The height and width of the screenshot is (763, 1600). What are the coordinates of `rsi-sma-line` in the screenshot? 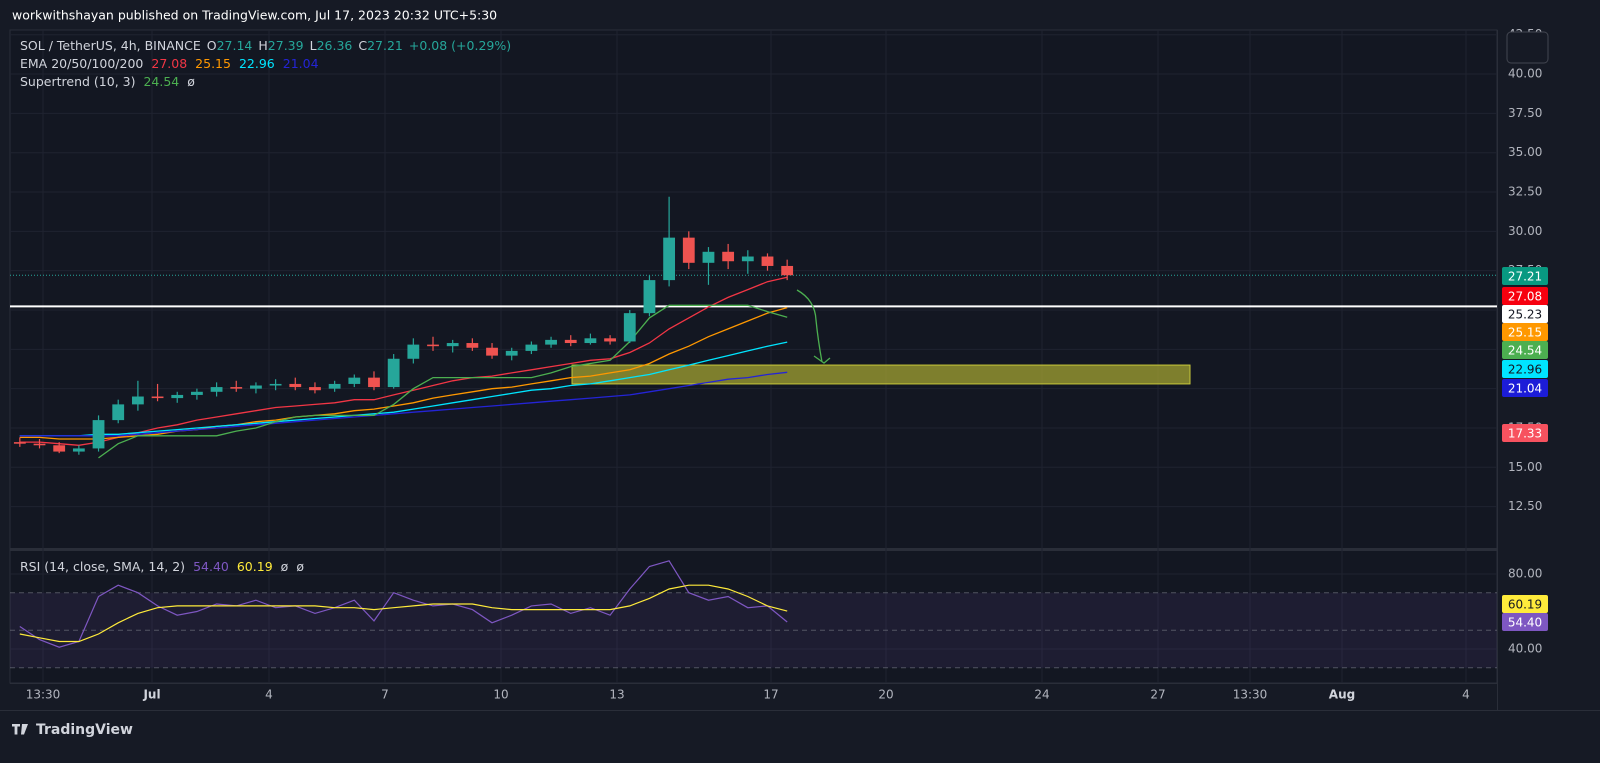 It's located at (403, 613).